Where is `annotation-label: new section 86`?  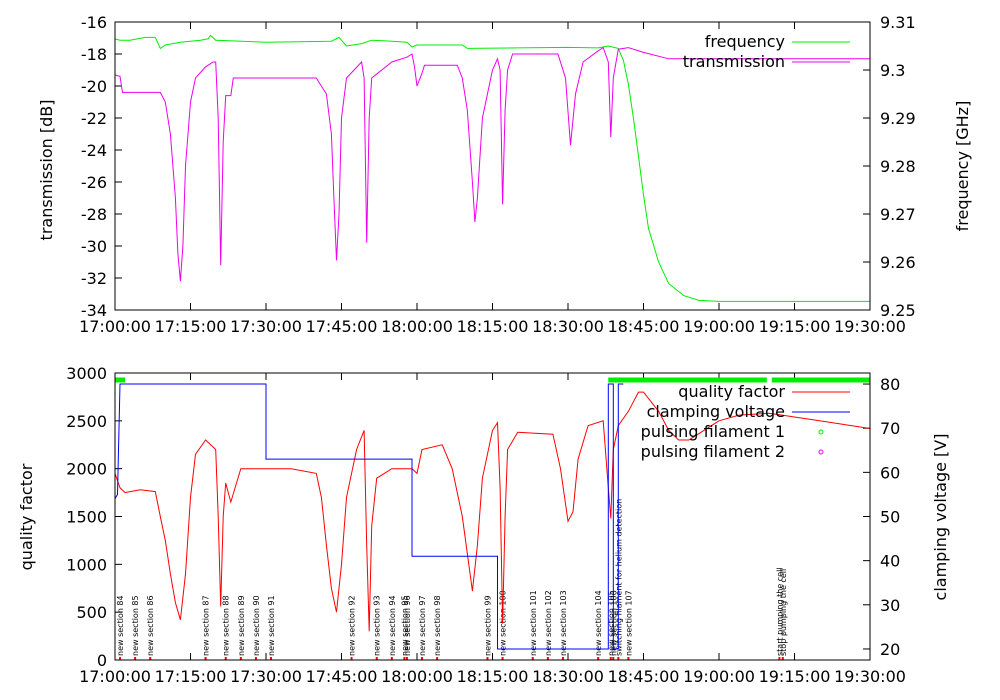
annotation-label: new section 86 is located at coordinates (150, 625).